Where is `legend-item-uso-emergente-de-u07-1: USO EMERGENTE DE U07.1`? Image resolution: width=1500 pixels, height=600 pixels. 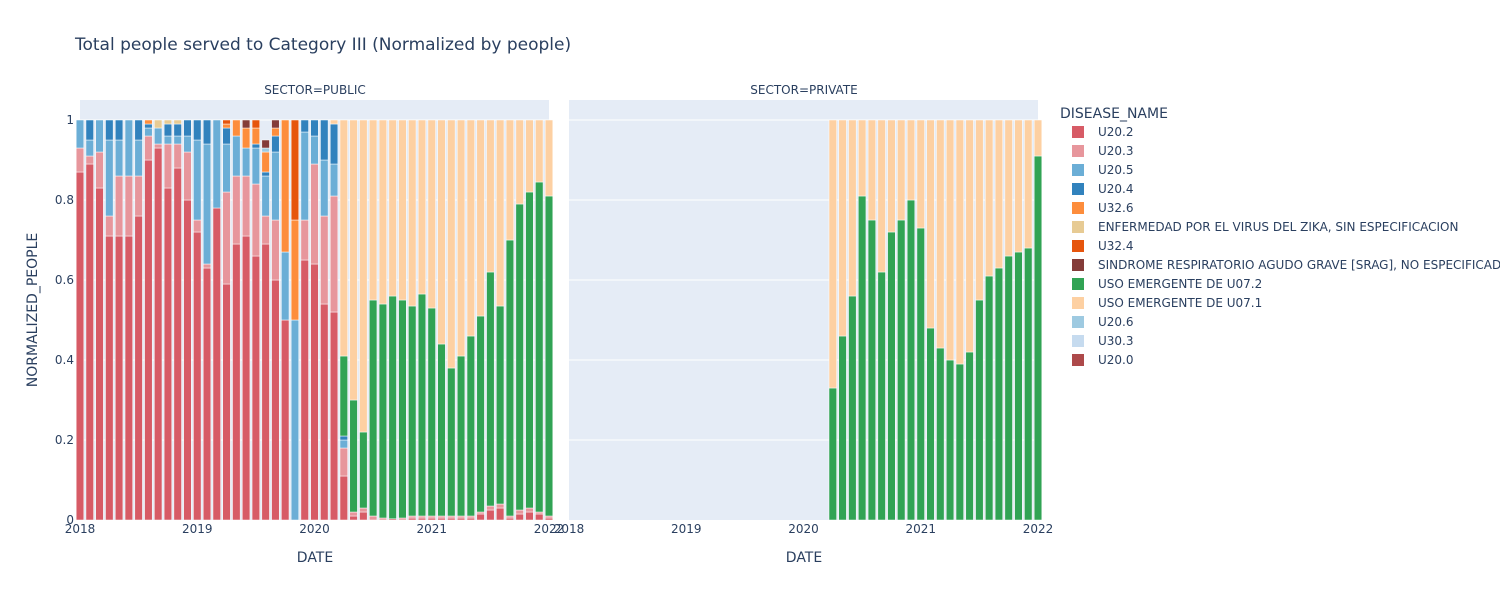 legend-item-uso-emergente-de-u07-1: USO EMERGENTE DE U07.1 is located at coordinates (1180, 303).